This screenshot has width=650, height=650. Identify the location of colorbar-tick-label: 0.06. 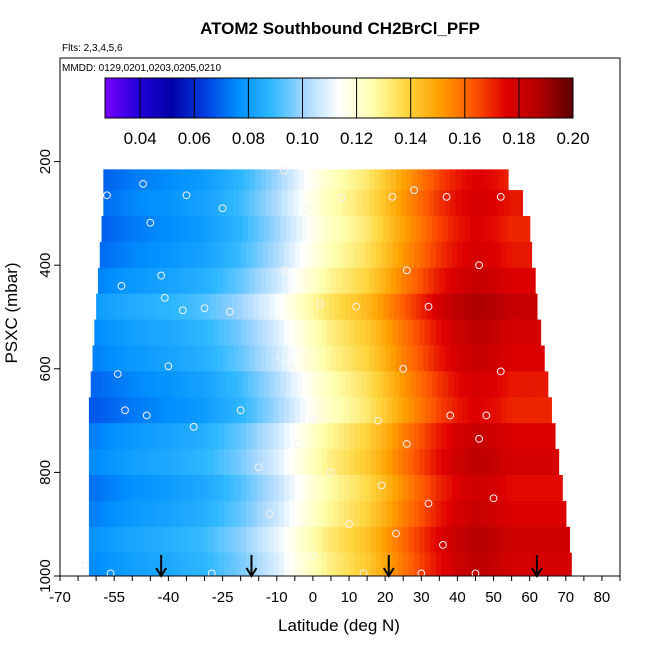
(194, 138).